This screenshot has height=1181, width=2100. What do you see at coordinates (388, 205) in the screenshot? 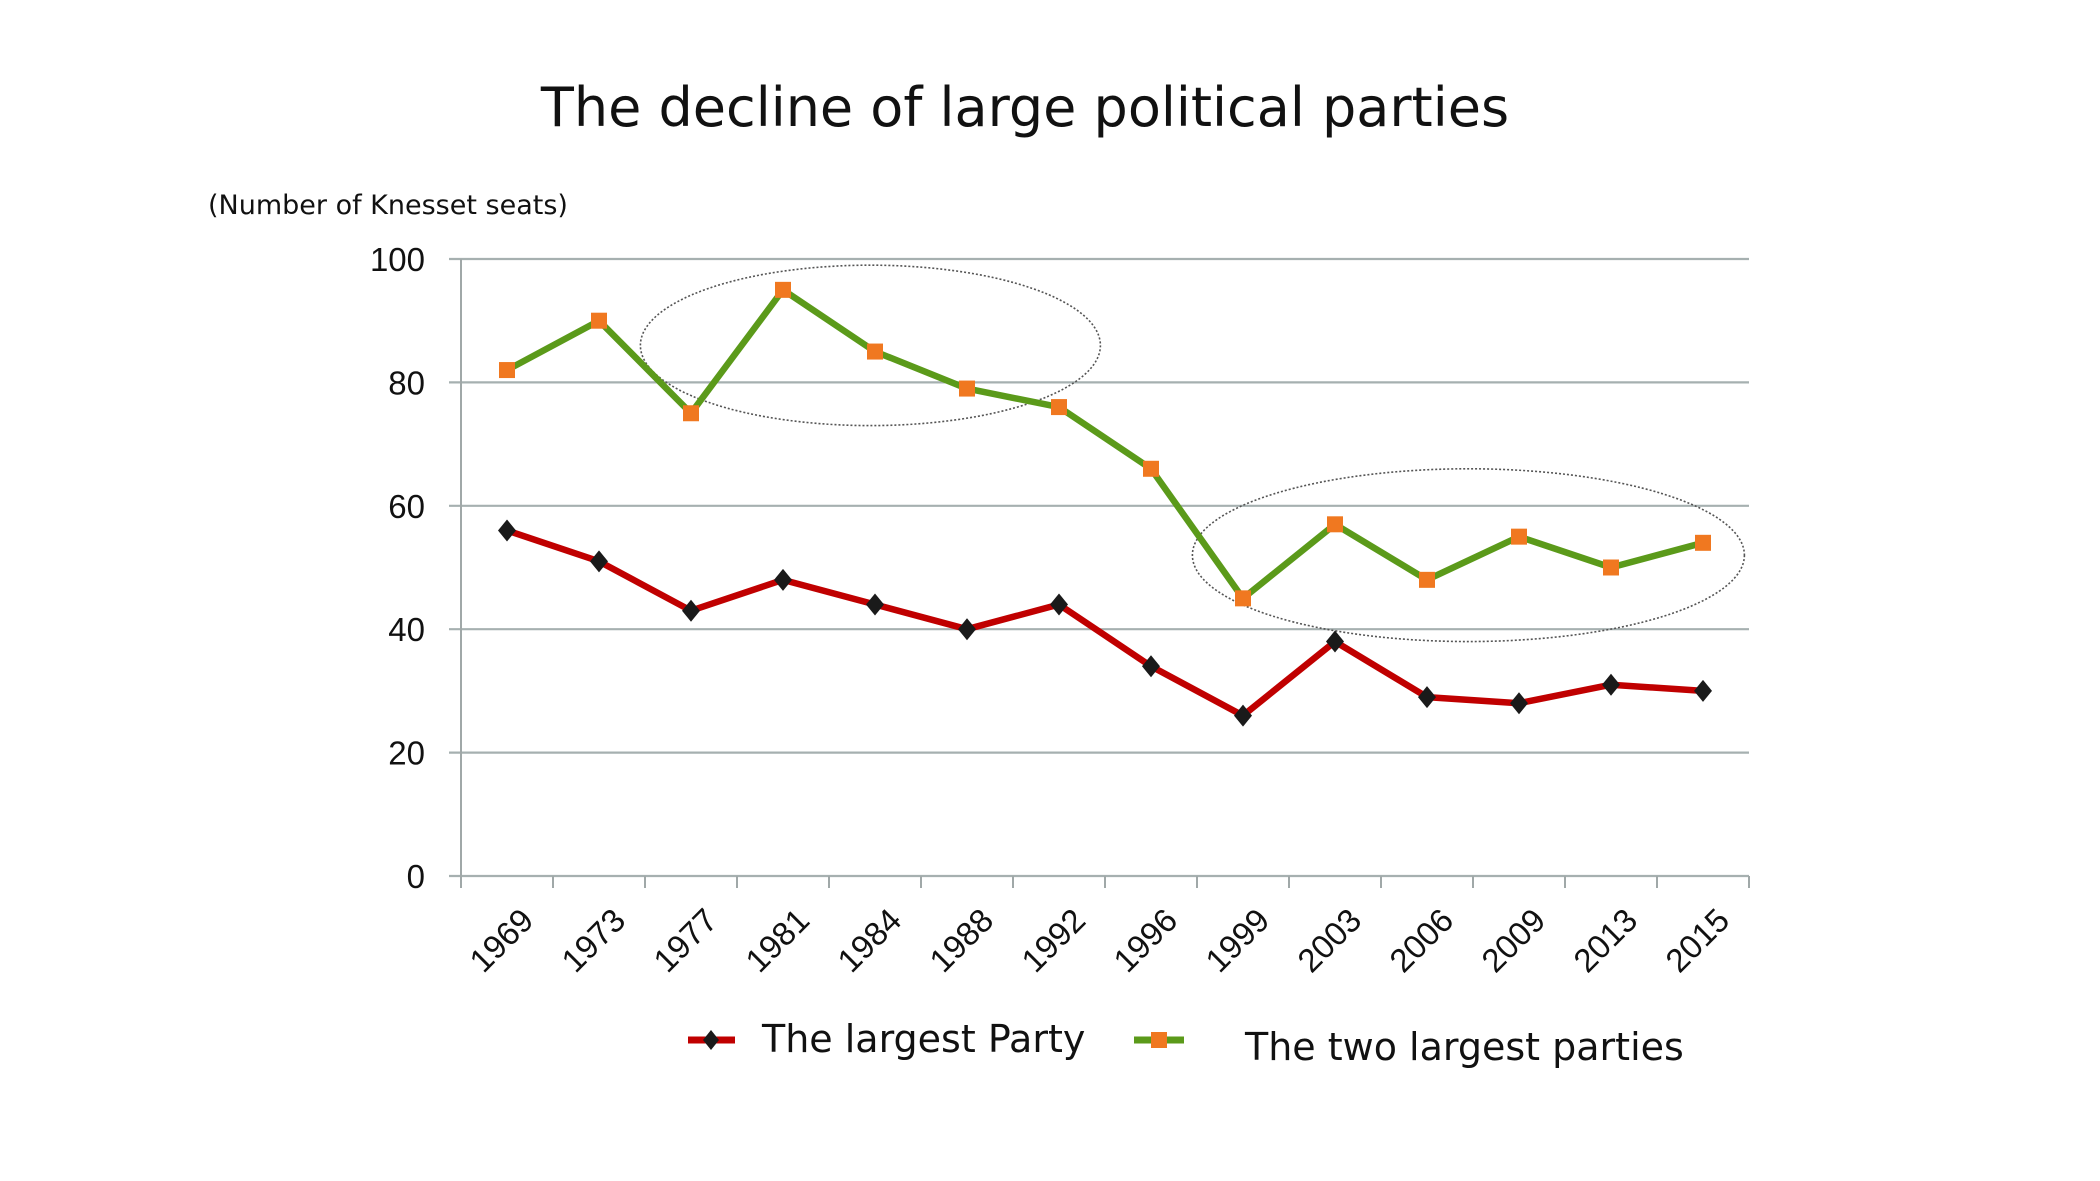
I see `y-axis-label: (Number of Knesset seats)` at bounding box center [388, 205].